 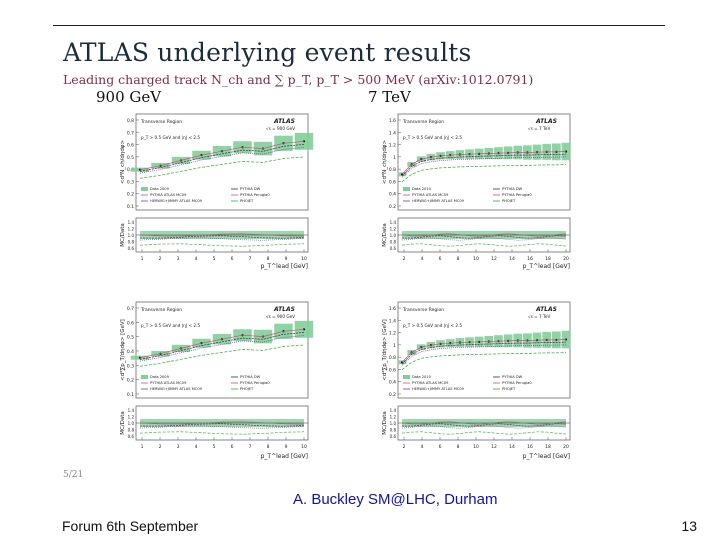 I want to click on y-tick-label: 1.2, so click(x=392, y=334).